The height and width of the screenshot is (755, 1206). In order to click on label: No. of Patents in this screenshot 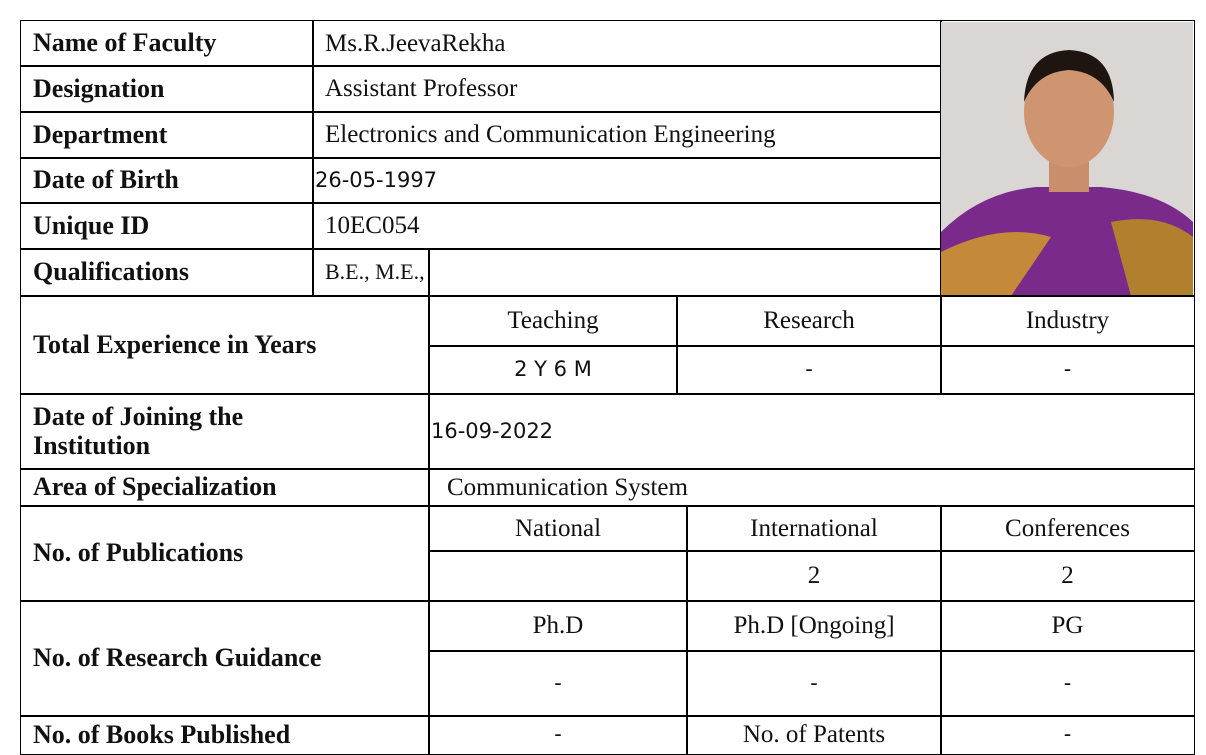, I will do `click(814, 735)`.